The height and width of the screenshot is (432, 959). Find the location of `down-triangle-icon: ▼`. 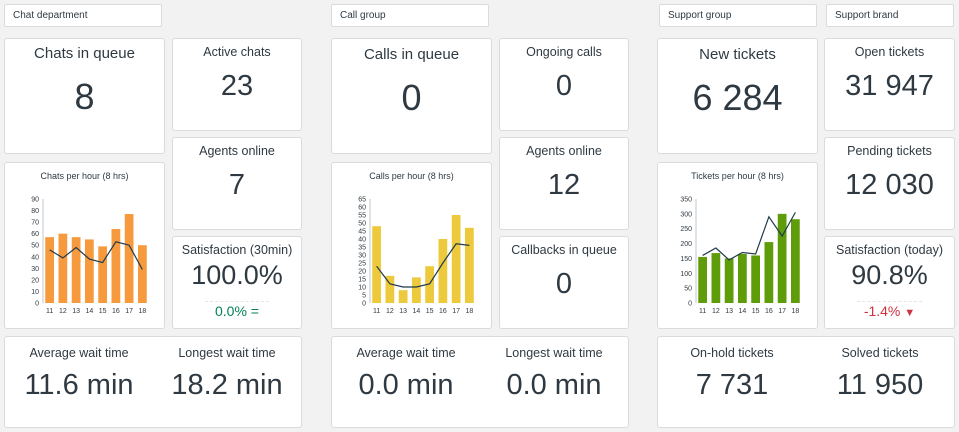

down-triangle-icon: ▼ is located at coordinates (910, 313).